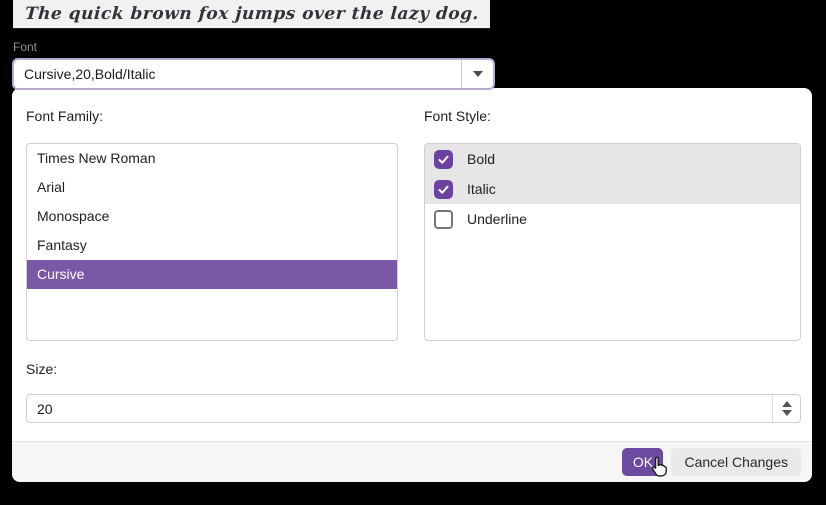  What do you see at coordinates (42, 369) in the screenshot?
I see `size-label: Size:` at bounding box center [42, 369].